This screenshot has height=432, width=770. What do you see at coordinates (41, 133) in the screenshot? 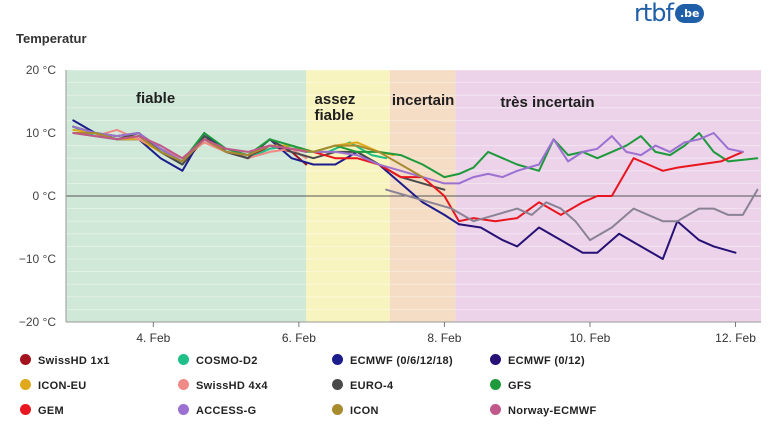
I see `y-tick-label: 10 °C` at bounding box center [41, 133].